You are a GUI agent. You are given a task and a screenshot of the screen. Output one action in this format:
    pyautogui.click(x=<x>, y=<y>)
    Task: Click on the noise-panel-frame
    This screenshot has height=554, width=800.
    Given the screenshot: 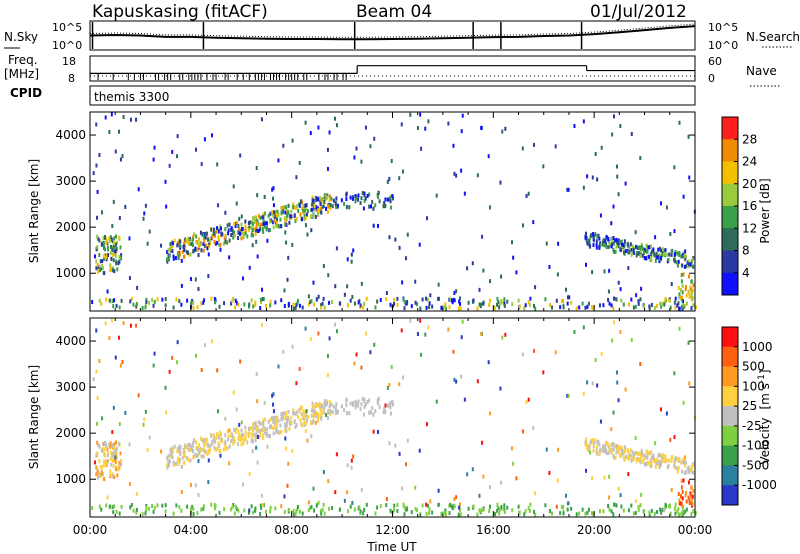 What is the action you would take?
    pyautogui.click(x=392, y=35)
    